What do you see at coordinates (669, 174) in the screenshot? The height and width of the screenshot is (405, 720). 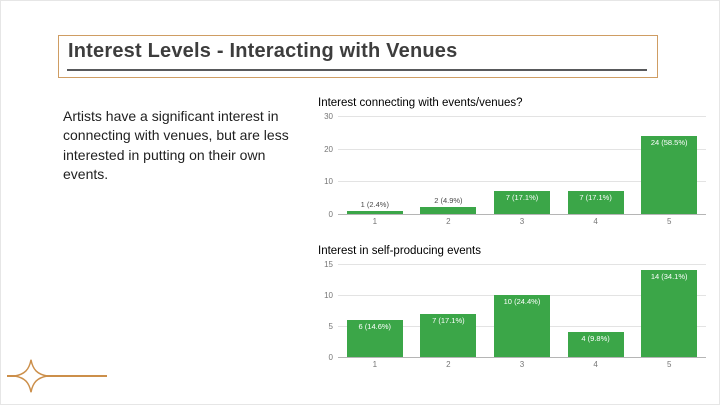 I see `bar: 24 (58.5%)` at bounding box center [669, 174].